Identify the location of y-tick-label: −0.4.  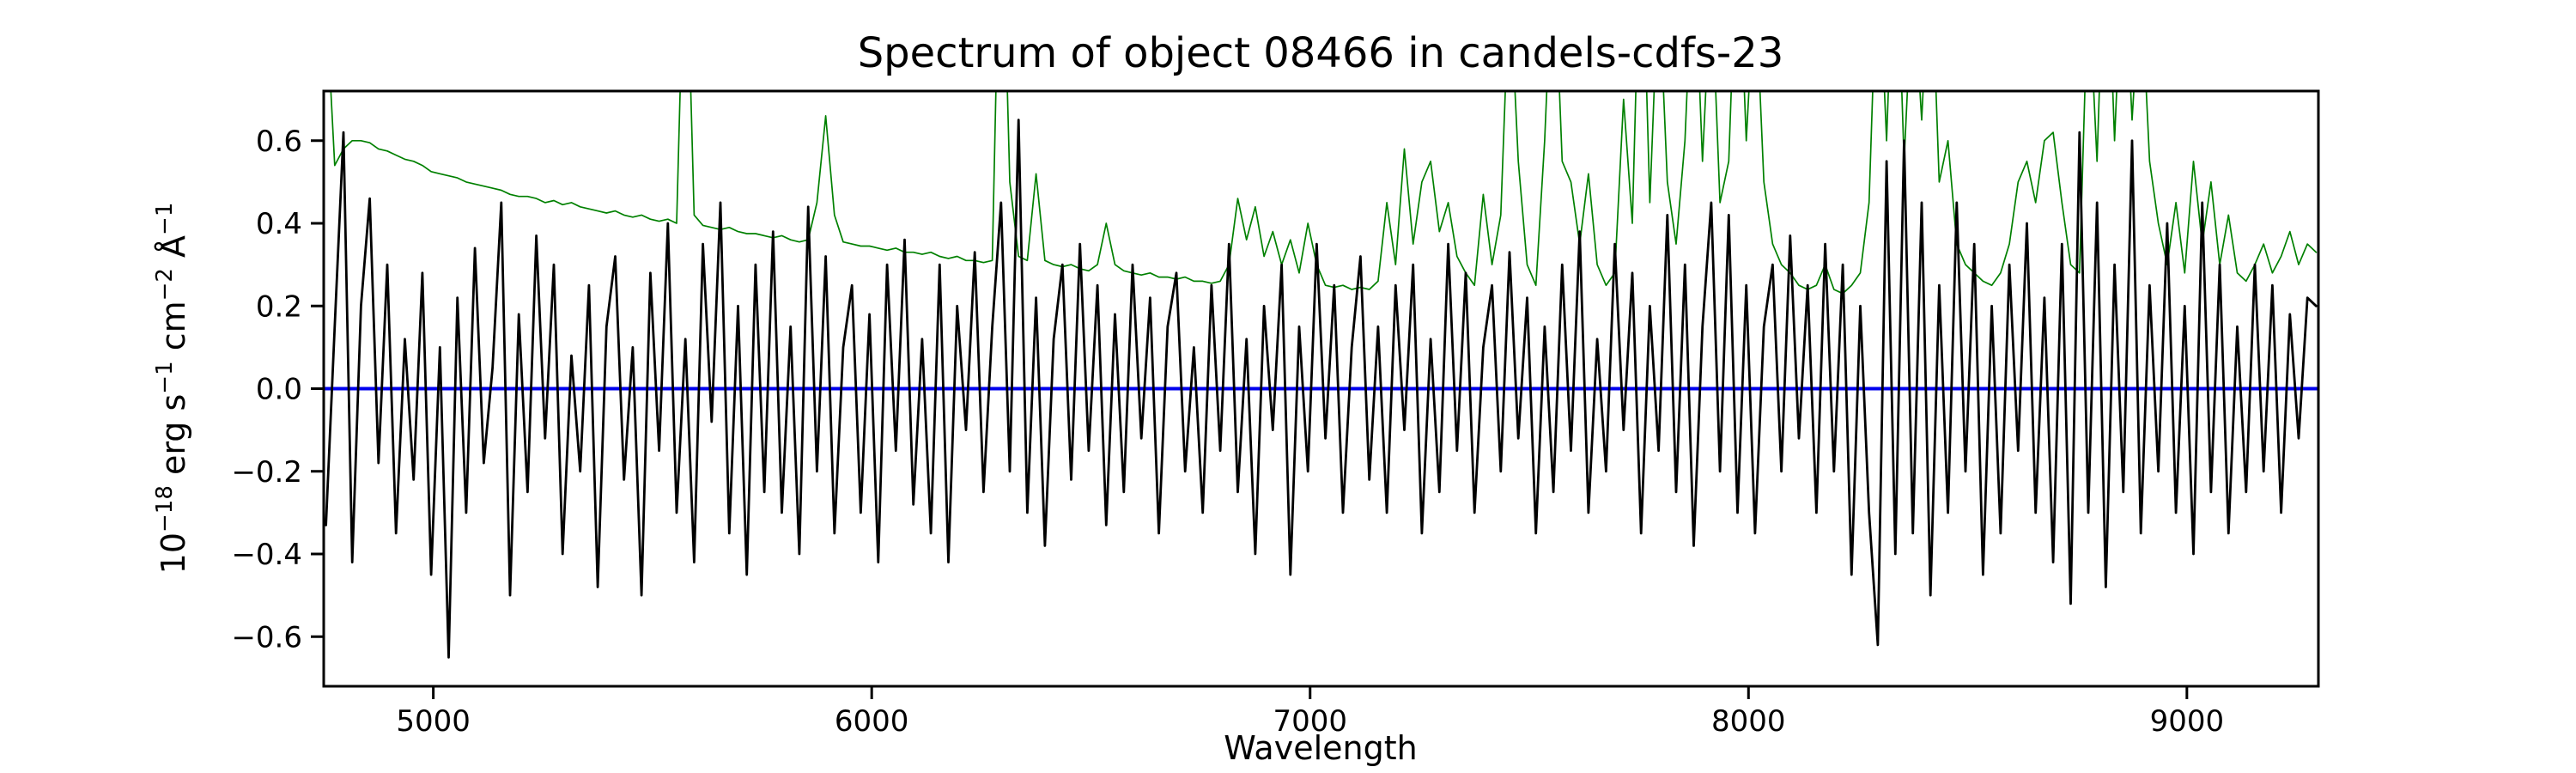
(266, 555).